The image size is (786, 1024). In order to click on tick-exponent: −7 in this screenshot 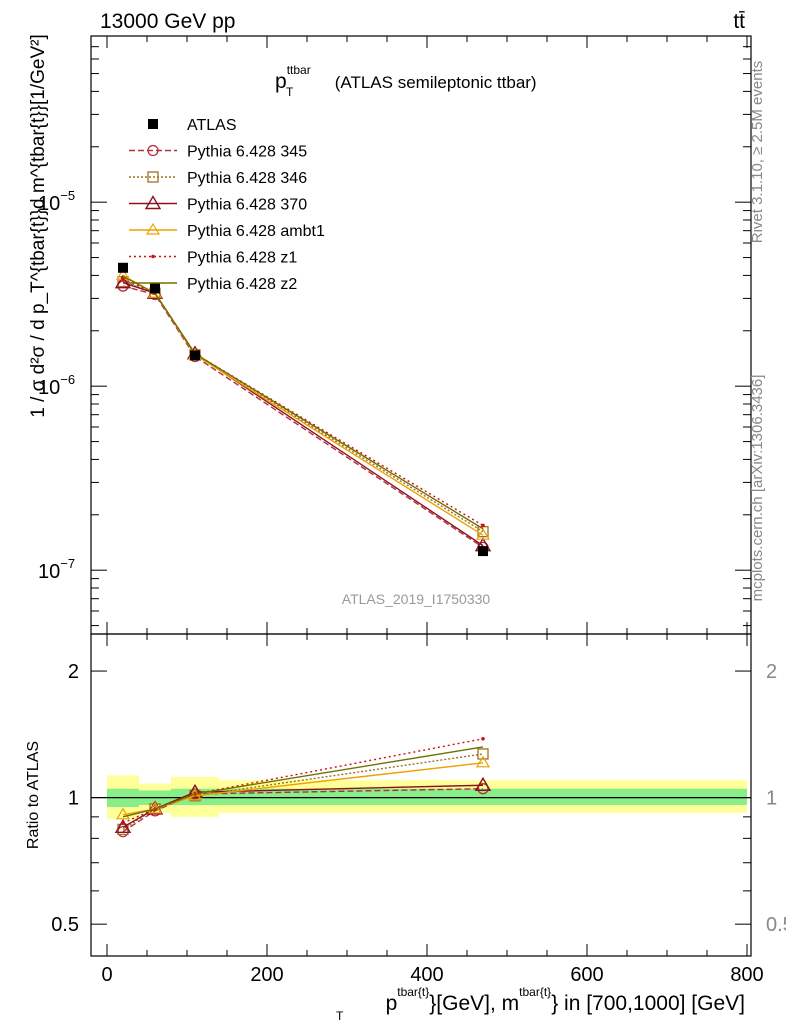, I will do `click(67, 563)`.